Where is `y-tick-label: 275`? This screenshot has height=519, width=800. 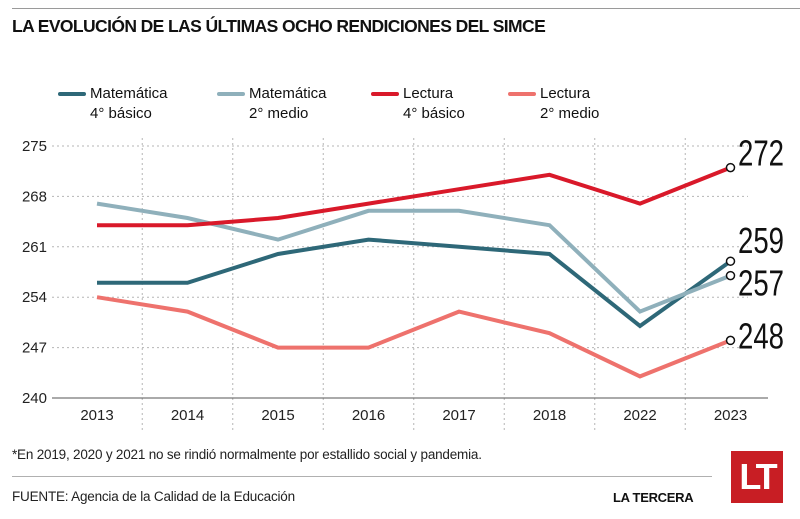
y-tick-label: 275 is located at coordinates (34, 146).